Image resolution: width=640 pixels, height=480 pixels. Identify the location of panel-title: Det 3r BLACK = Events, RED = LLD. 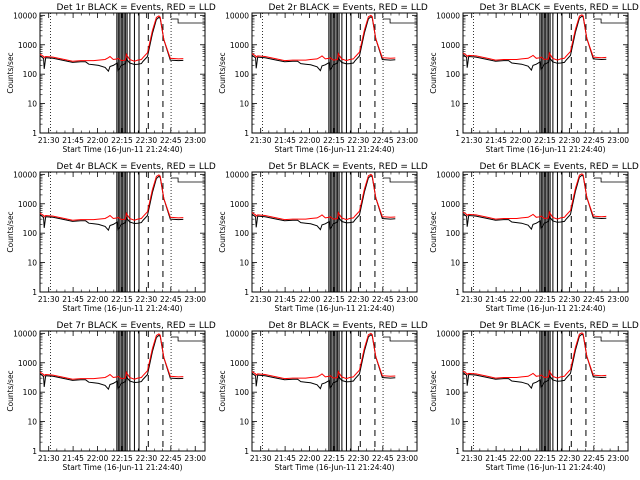
(559, 8).